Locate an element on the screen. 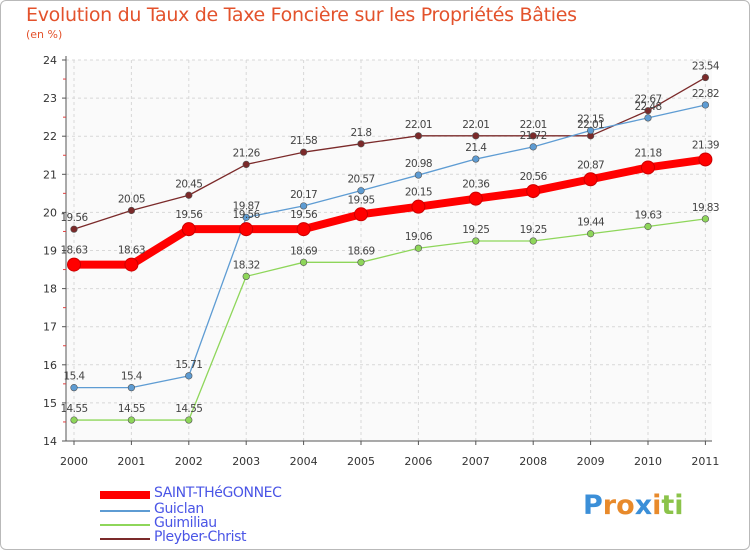 The height and width of the screenshot is (550, 750). x-tick-label: 2004 is located at coordinates (304, 461).